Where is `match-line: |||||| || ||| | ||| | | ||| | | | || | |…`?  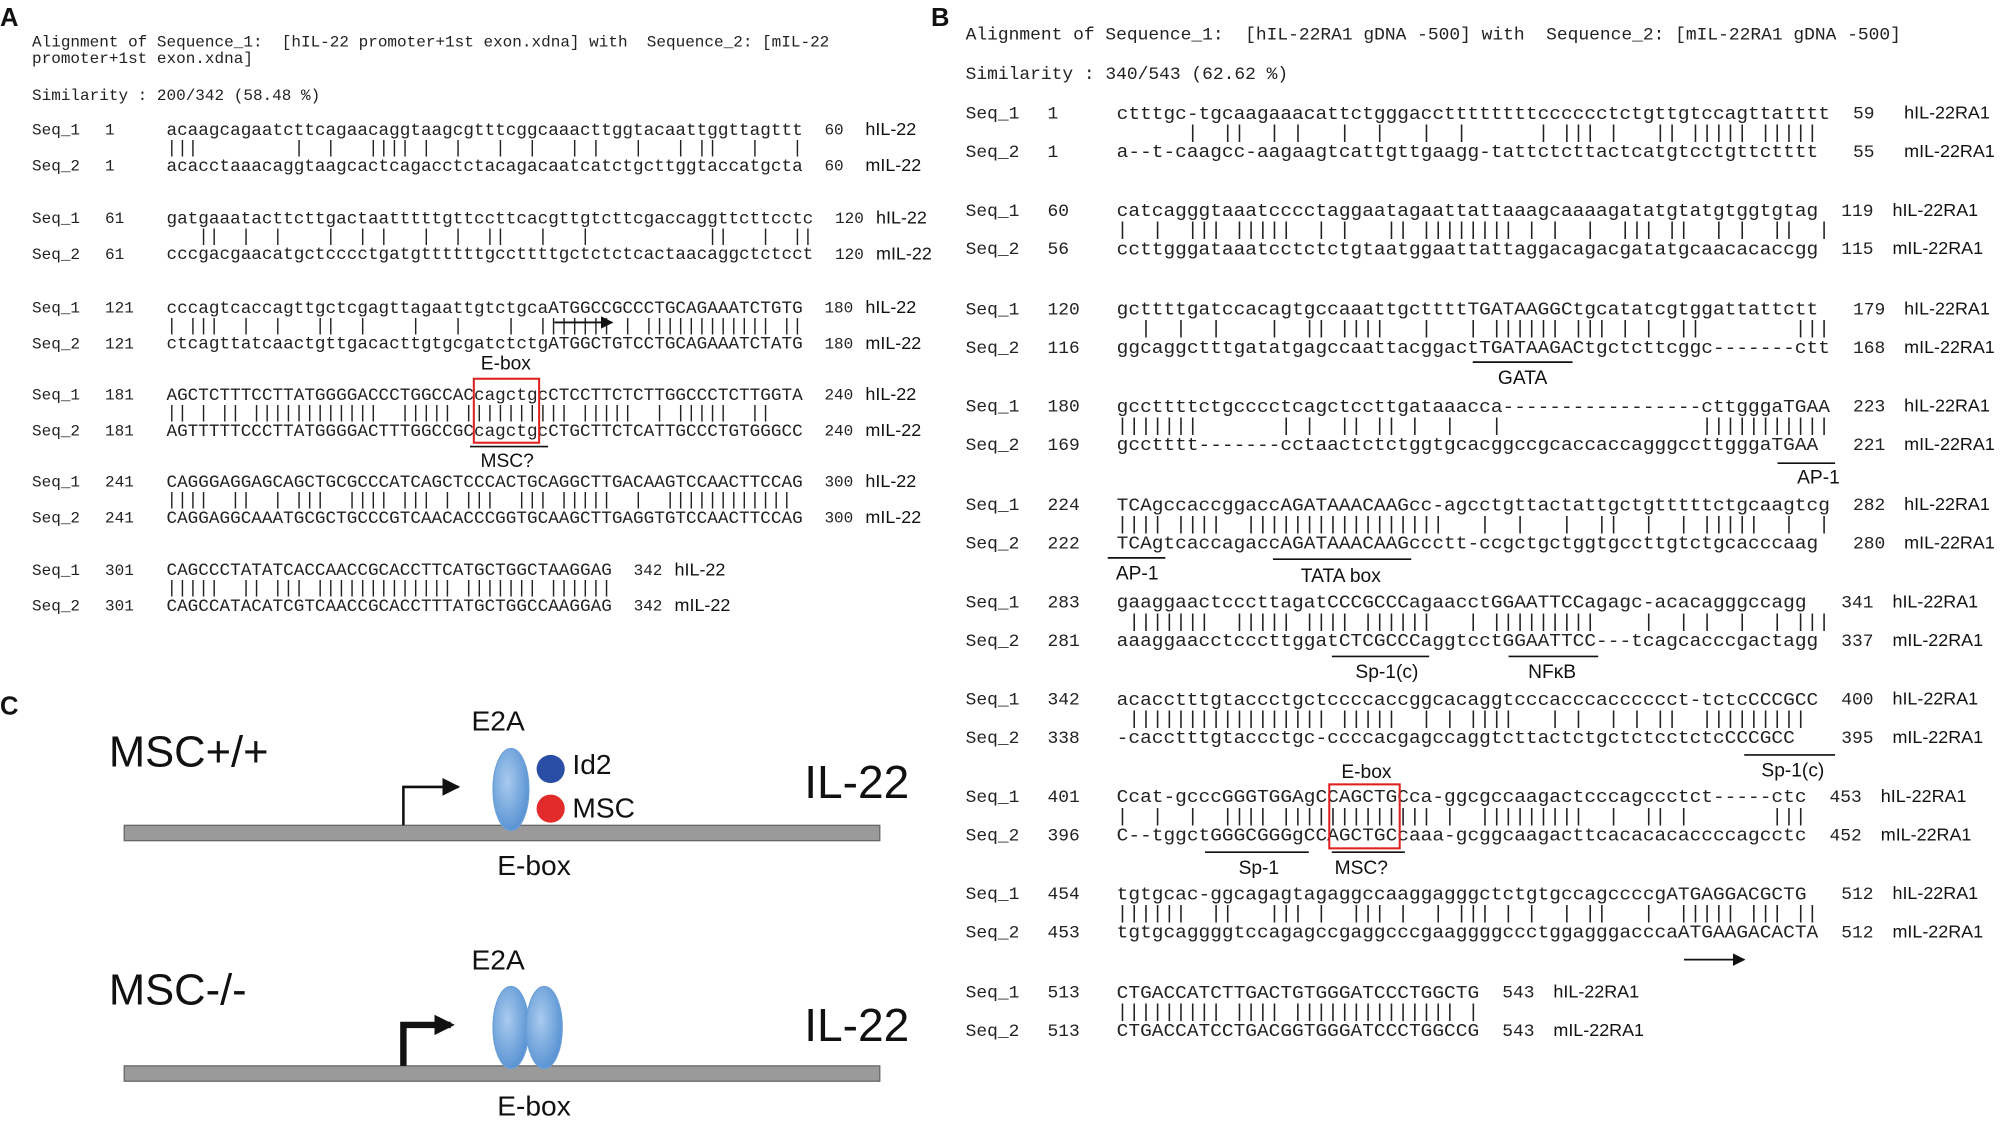 match-line: |||||| || ||| | ||| | | ||| | | | || | |… is located at coordinates (1468, 914).